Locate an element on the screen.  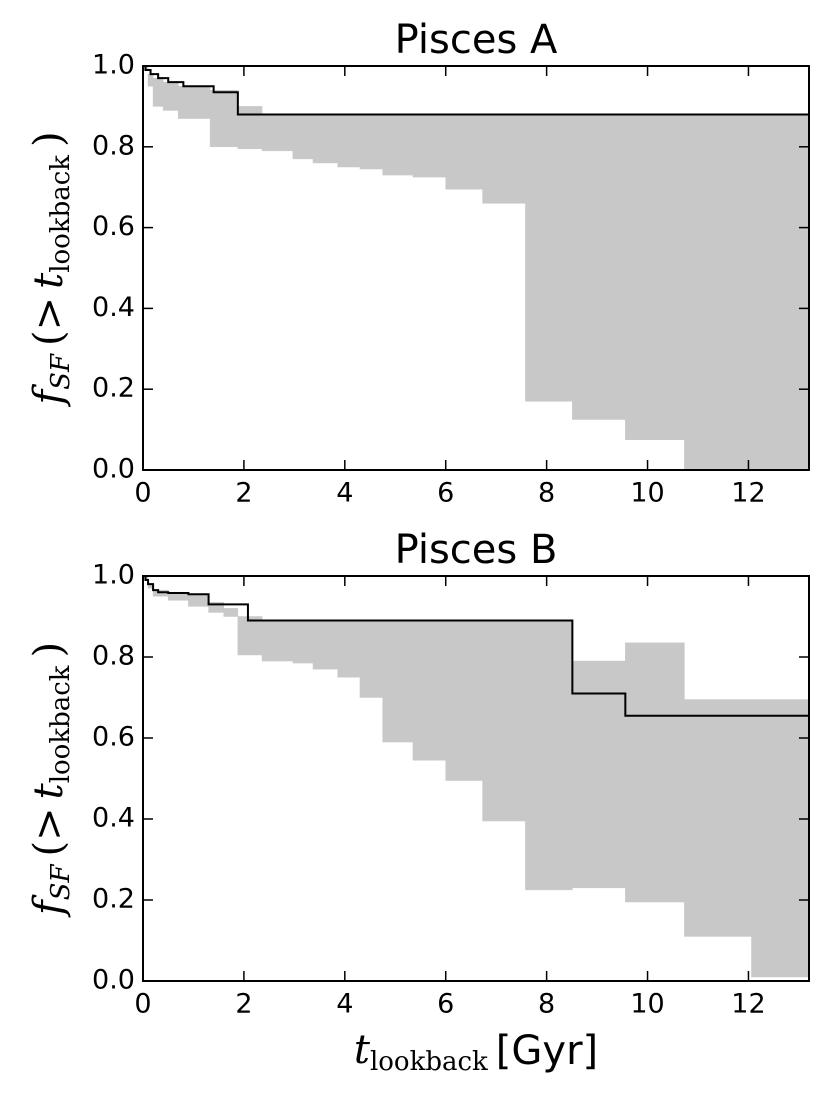
x-axis-label: tlookback [Gyr] is located at coordinates (476, 1052).